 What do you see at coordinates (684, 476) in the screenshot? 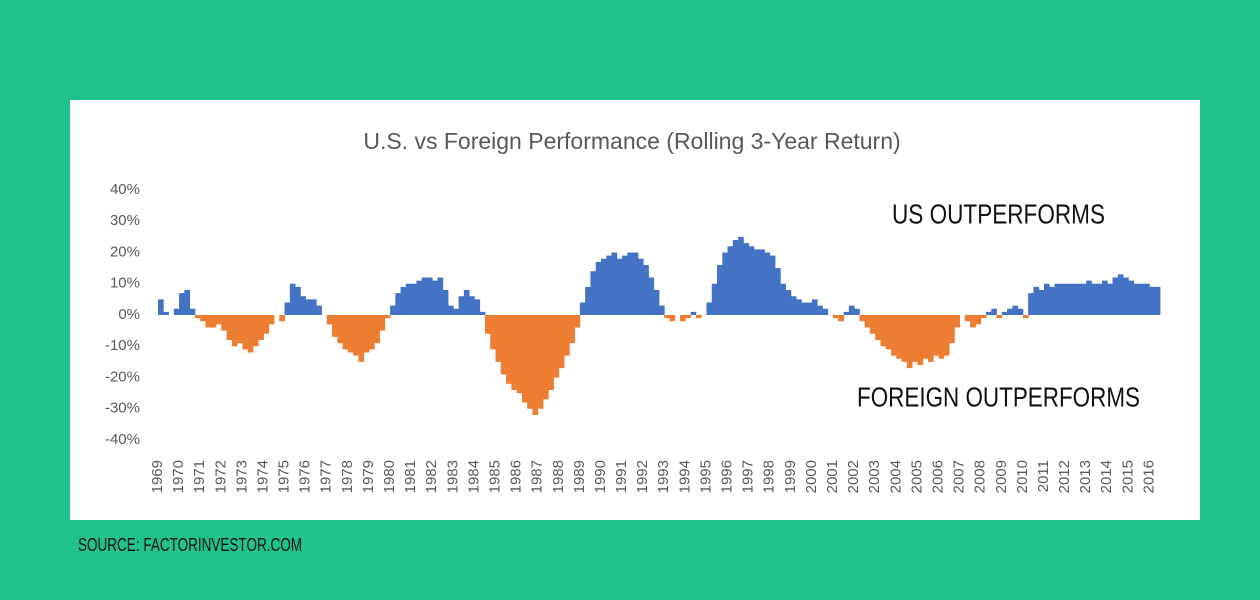
I see `x-tick-label: 1994` at bounding box center [684, 476].